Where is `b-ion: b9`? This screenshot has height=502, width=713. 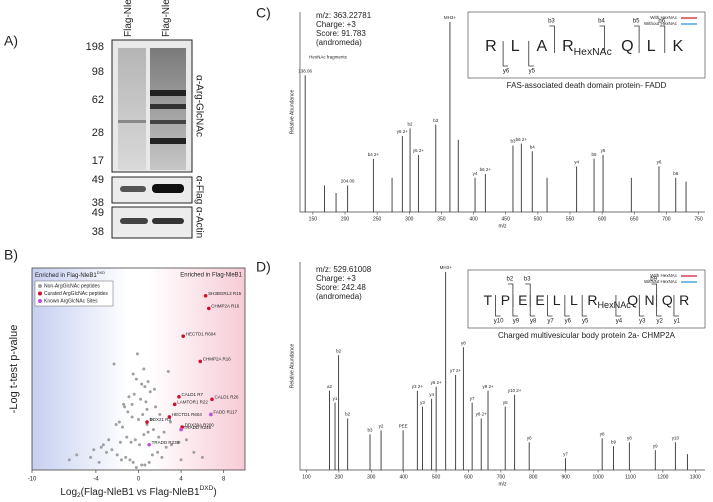 b-ion: b9 is located at coordinates (653, 280).